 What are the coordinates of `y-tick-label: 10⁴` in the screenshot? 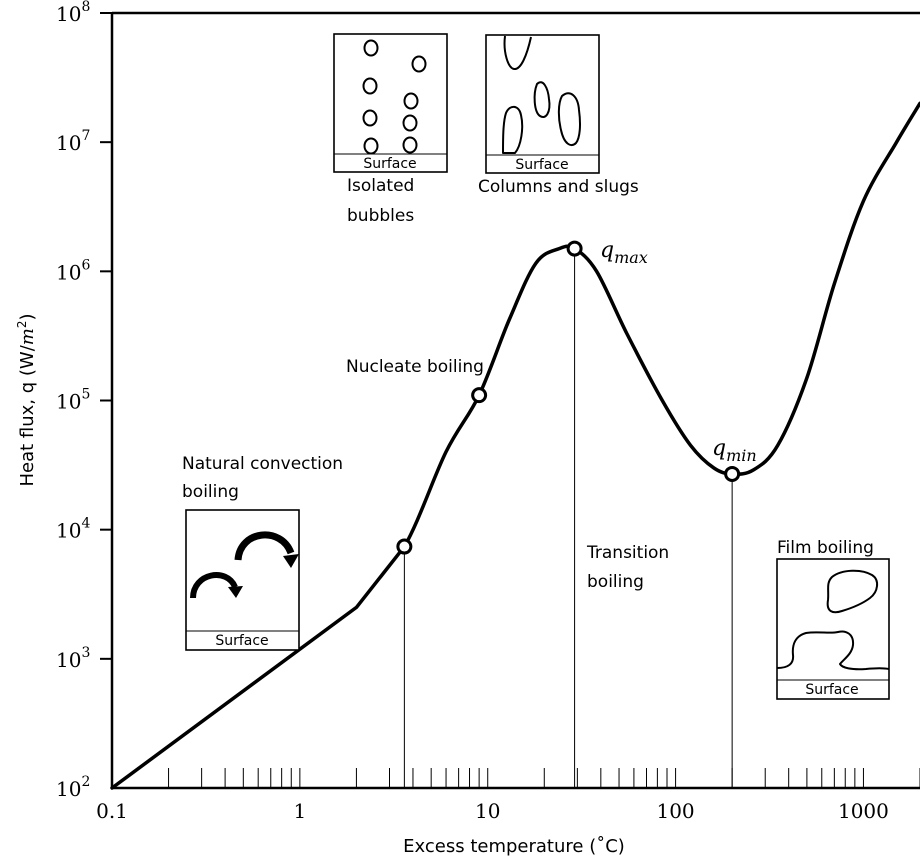 It's located at (73, 529).